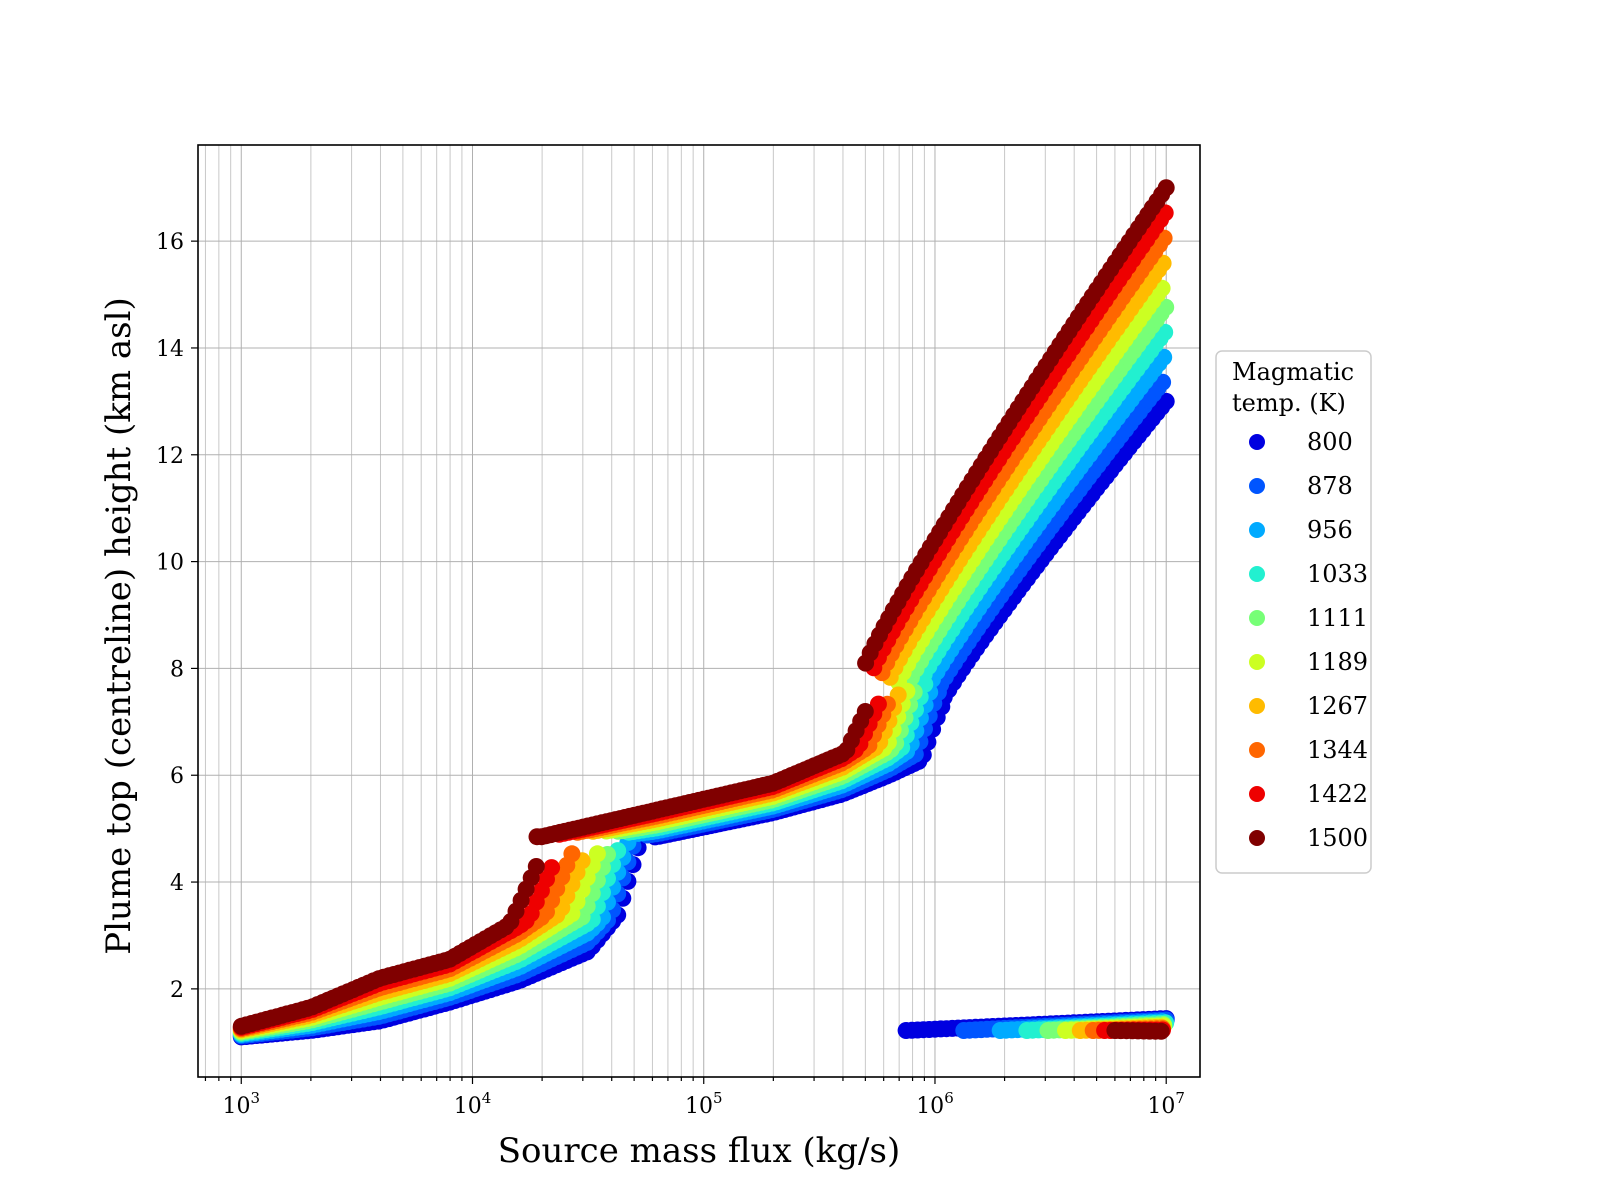  What do you see at coordinates (1337, 618) in the screenshot?
I see `legend-label-1111: 1111` at bounding box center [1337, 618].